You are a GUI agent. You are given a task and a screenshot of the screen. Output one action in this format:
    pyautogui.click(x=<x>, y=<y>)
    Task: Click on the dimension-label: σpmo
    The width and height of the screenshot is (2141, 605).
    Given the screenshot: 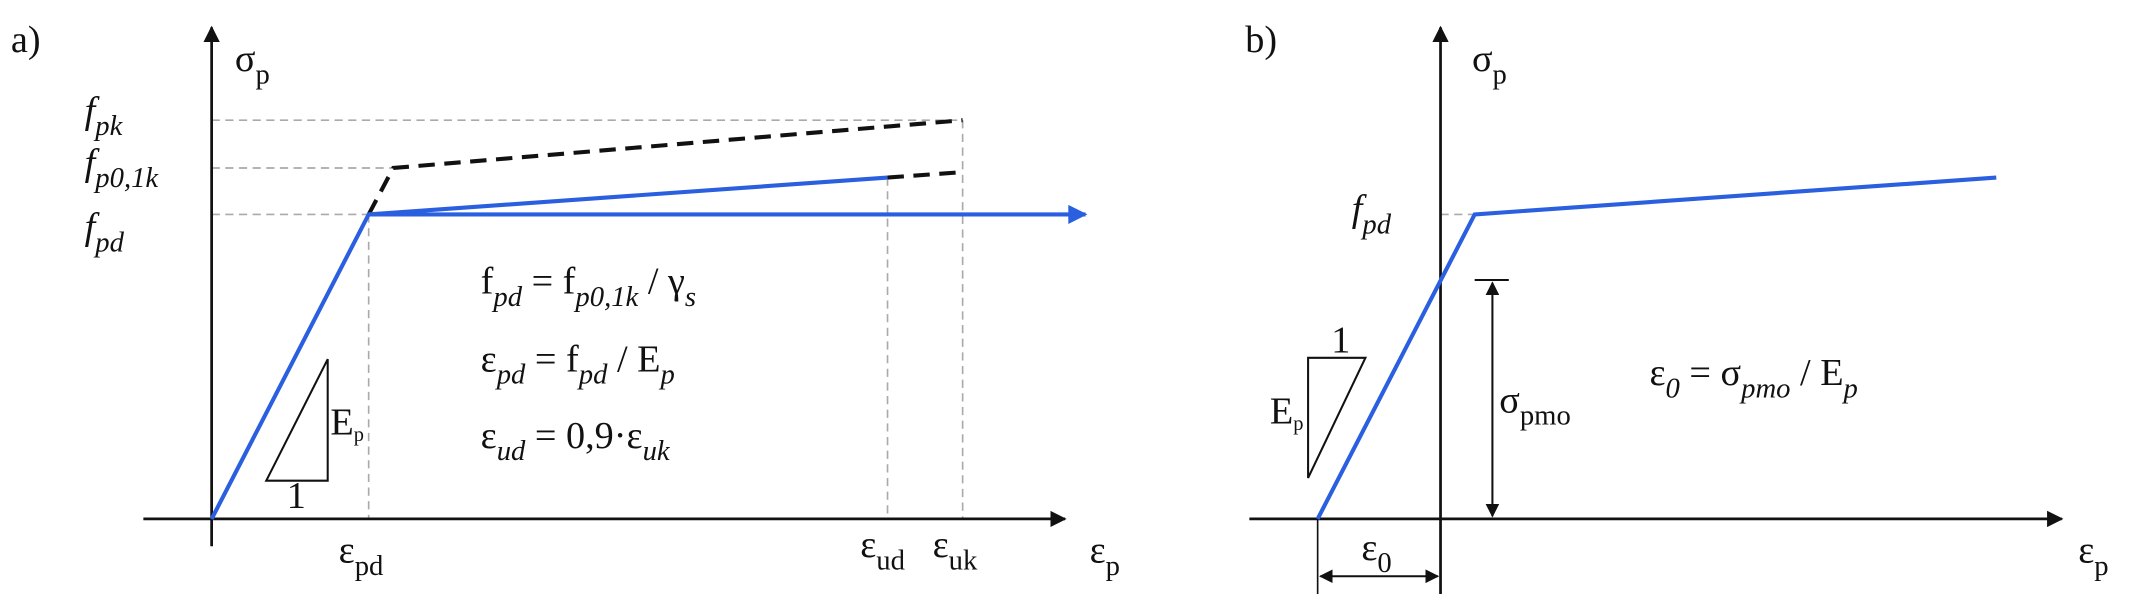 What is the action you would take?
    pyautogui.click(x=1535, y=405)
    